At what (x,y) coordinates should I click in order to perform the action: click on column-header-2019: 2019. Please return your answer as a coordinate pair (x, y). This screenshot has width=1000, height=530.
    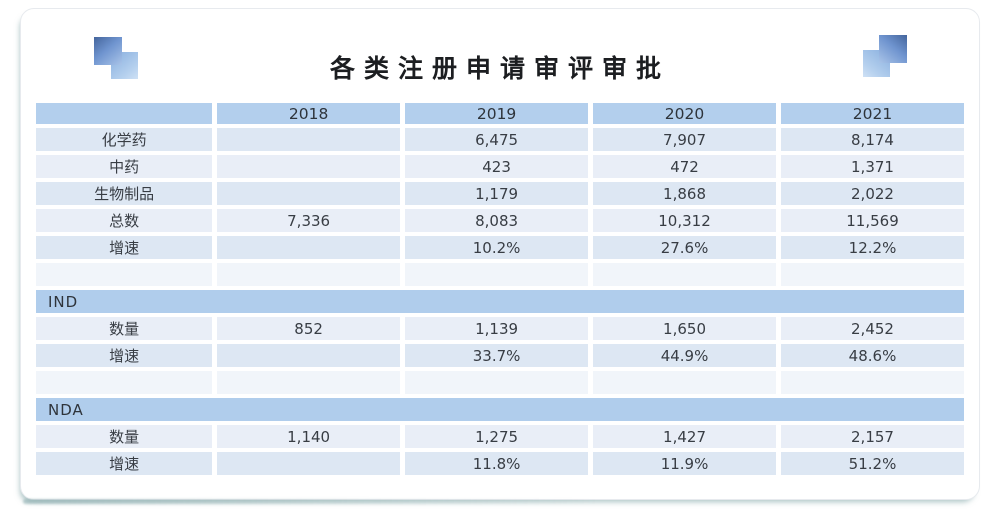
    Looking at the image, I should click on (497, 113).